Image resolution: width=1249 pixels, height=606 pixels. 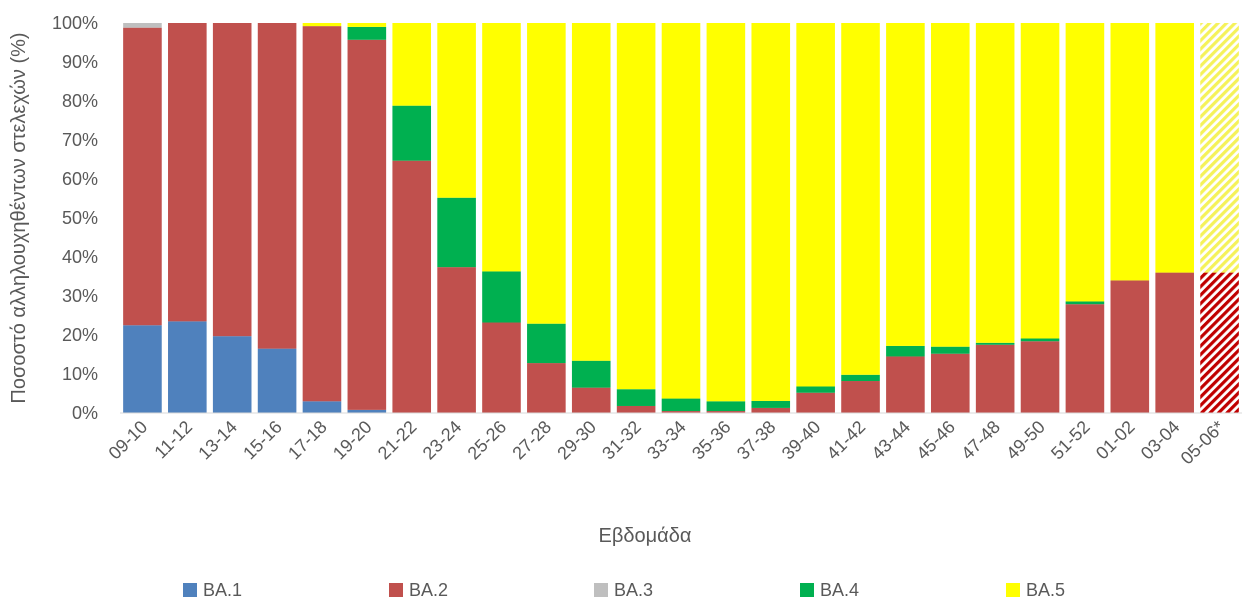 What do you see at coordinates (756, 440) in the screenshot?
I see `x-tick-label: 37-38` at bounding box center [756, 440].